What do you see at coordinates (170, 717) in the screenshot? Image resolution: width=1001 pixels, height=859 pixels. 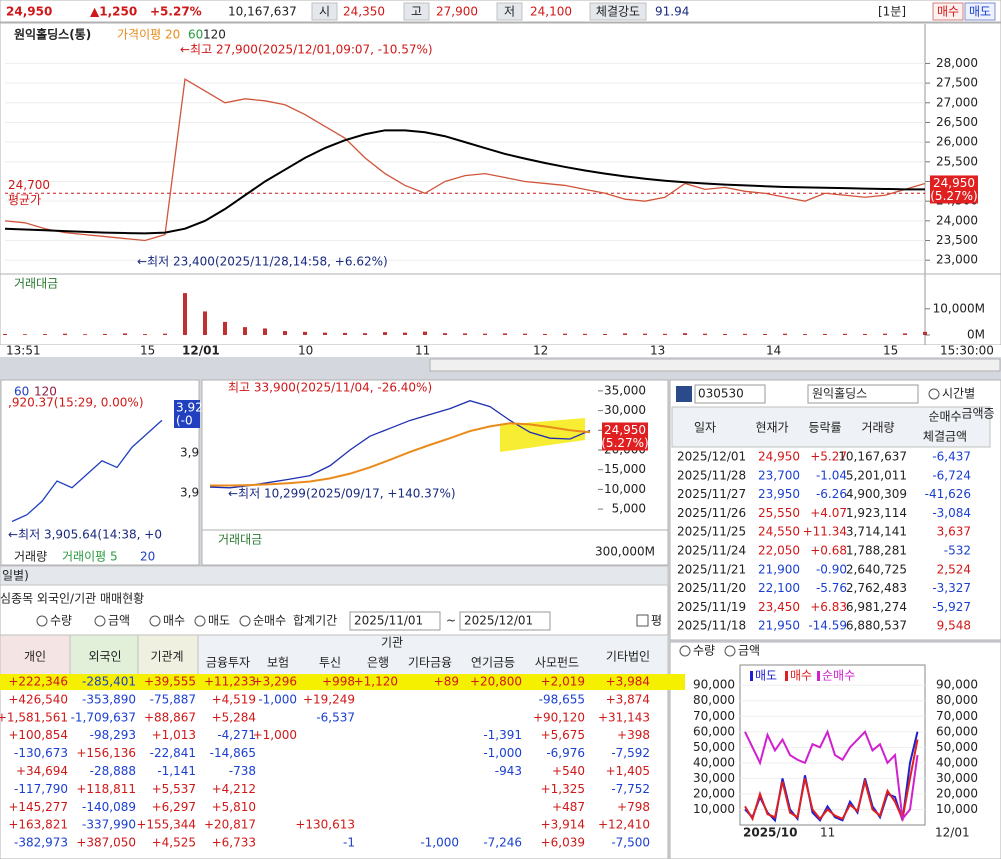 I see `label: +88,867` at bounding box center [170, 717].